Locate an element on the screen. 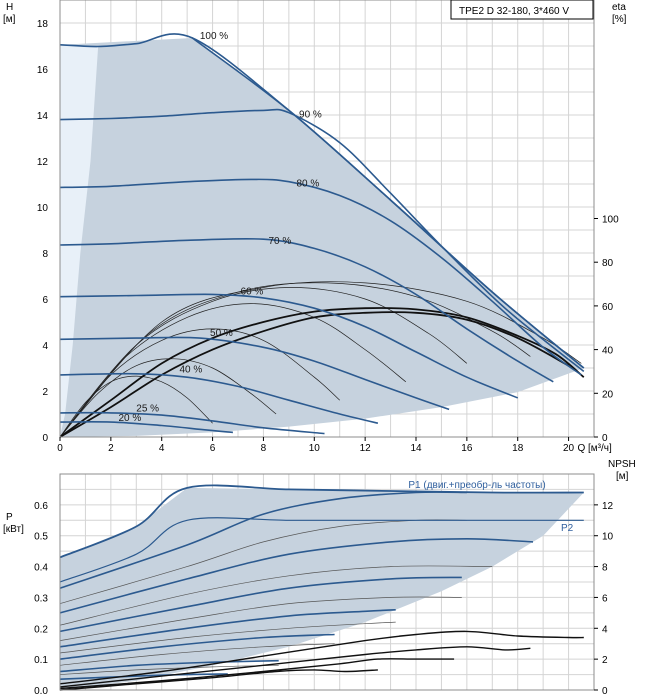  speed-label-2: 80 % is located at coordinates (307, 183).